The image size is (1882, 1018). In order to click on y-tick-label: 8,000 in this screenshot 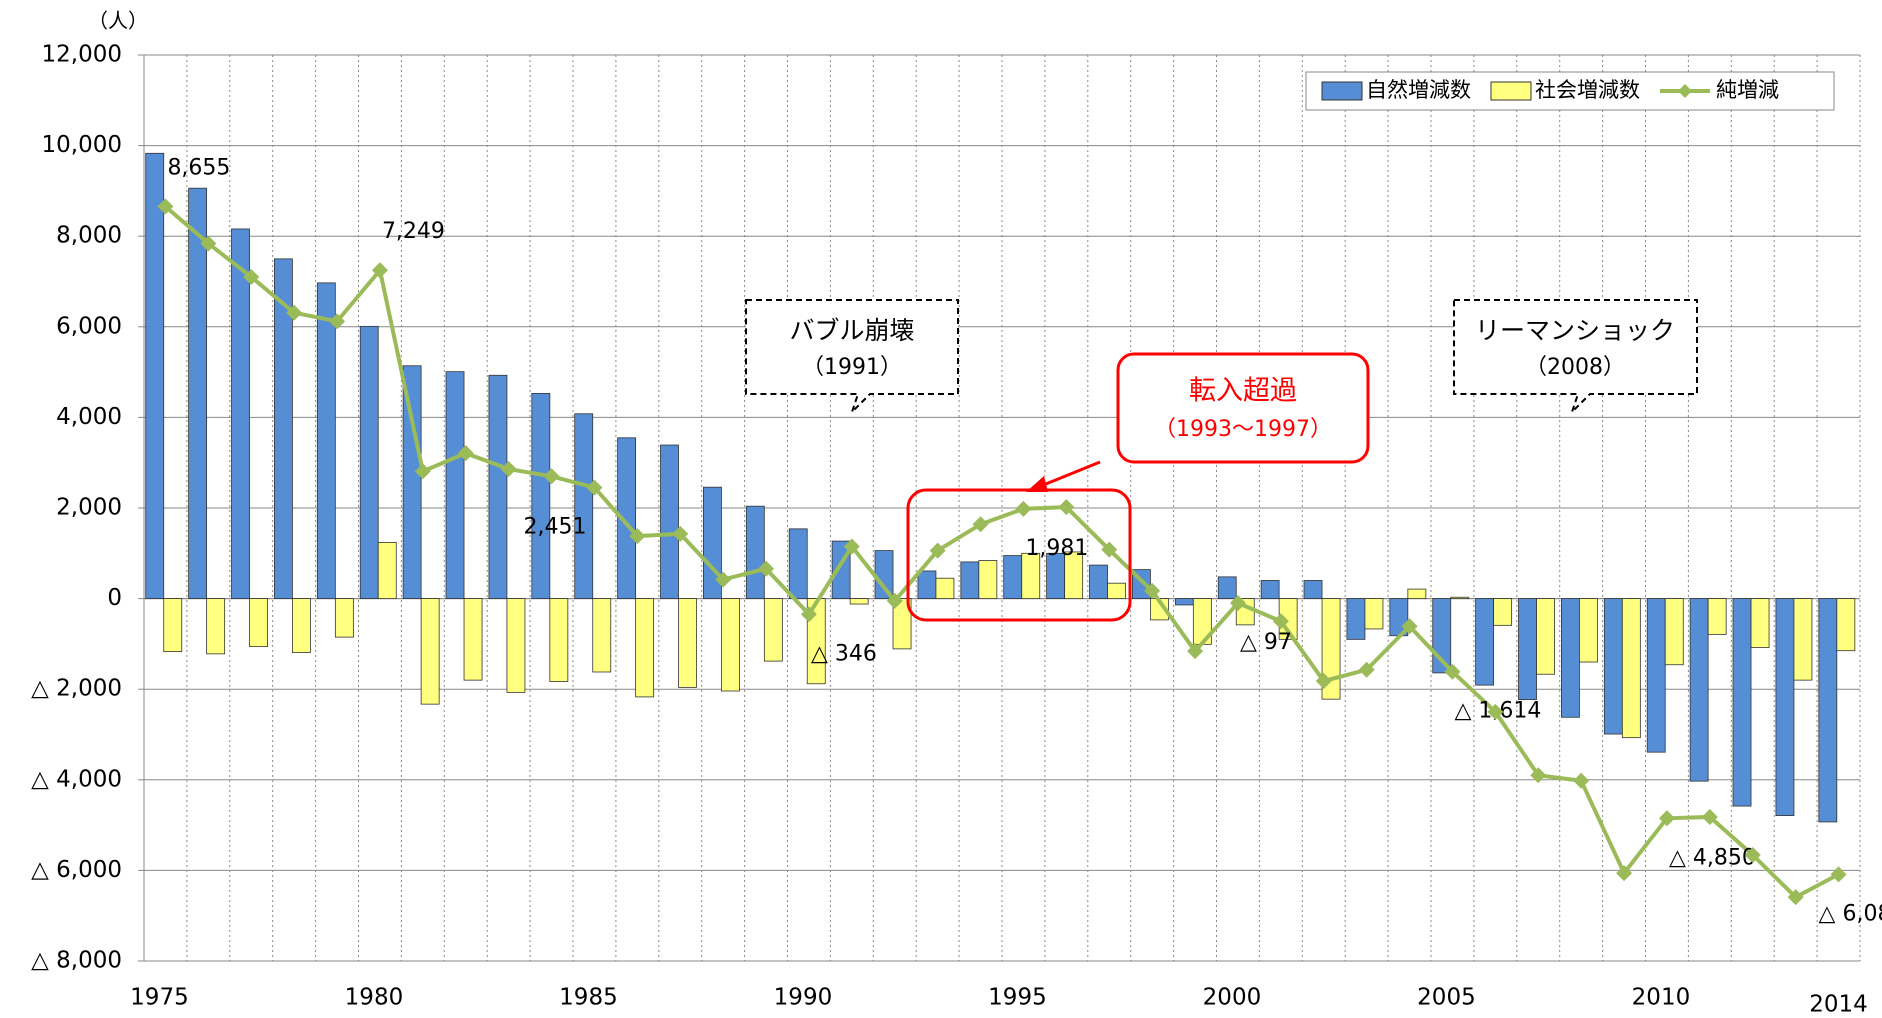, I will do `click(89, 236)`.